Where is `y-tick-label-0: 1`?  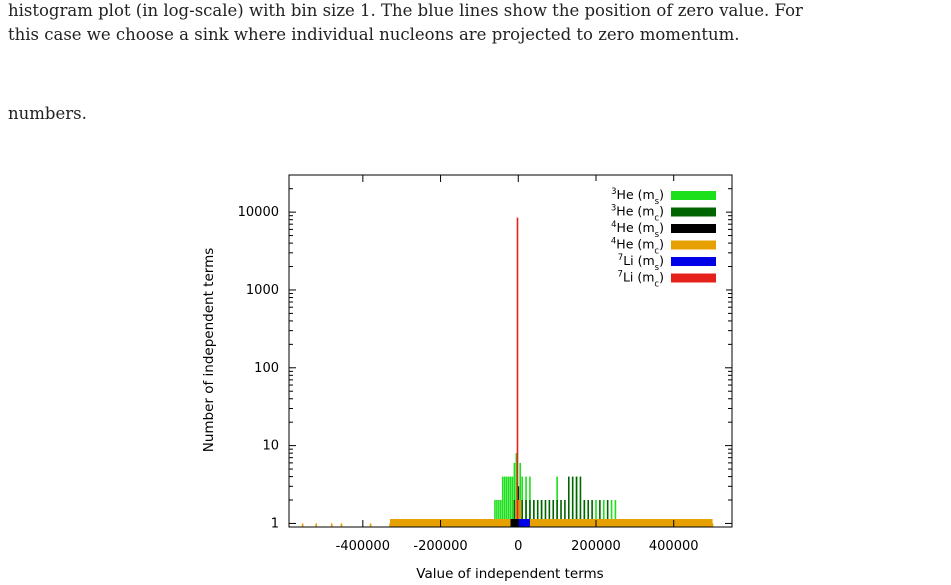
y-tick-label-0: 1 is located at coordinates (275, 523).